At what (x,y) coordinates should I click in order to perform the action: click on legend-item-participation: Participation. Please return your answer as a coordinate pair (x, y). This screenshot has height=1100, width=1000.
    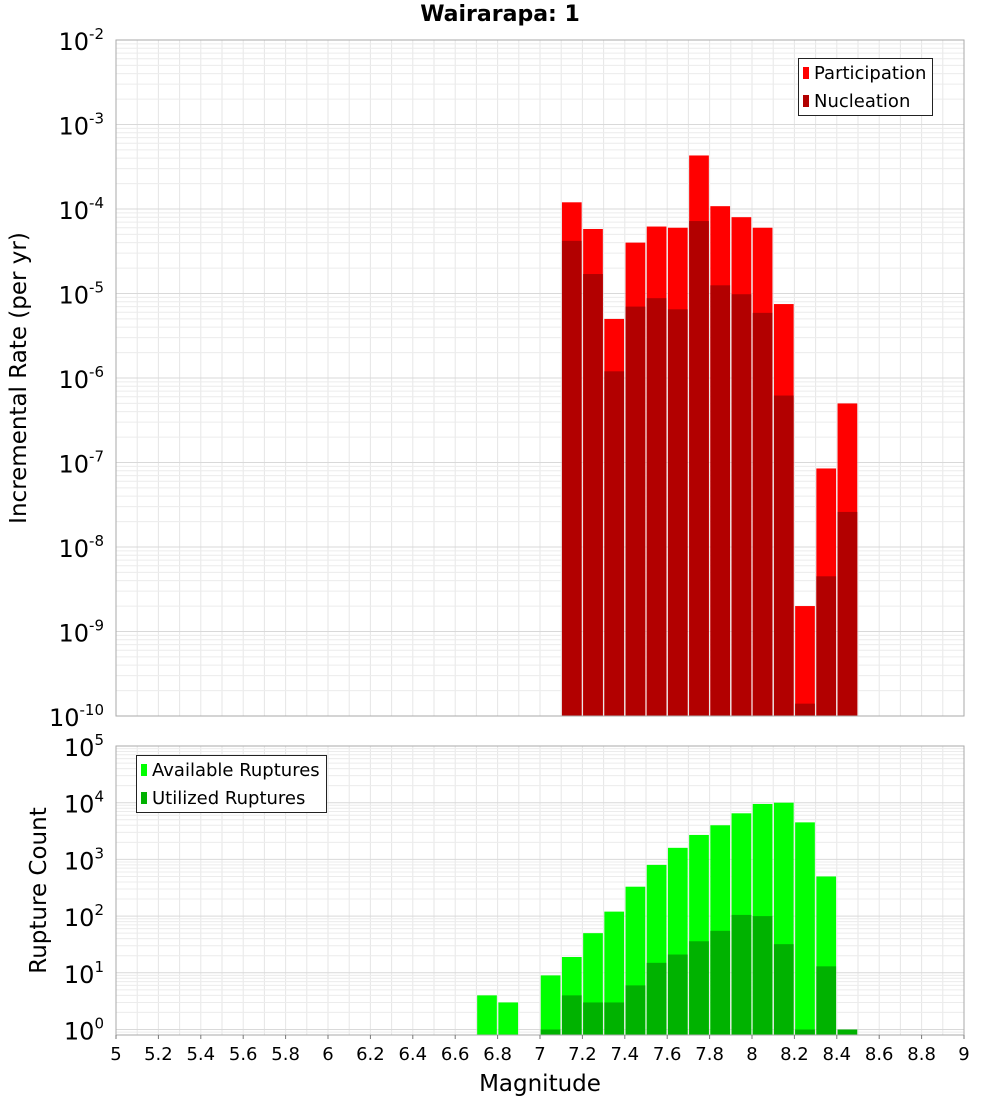
    Looking at the image, I should click on (865, 73).